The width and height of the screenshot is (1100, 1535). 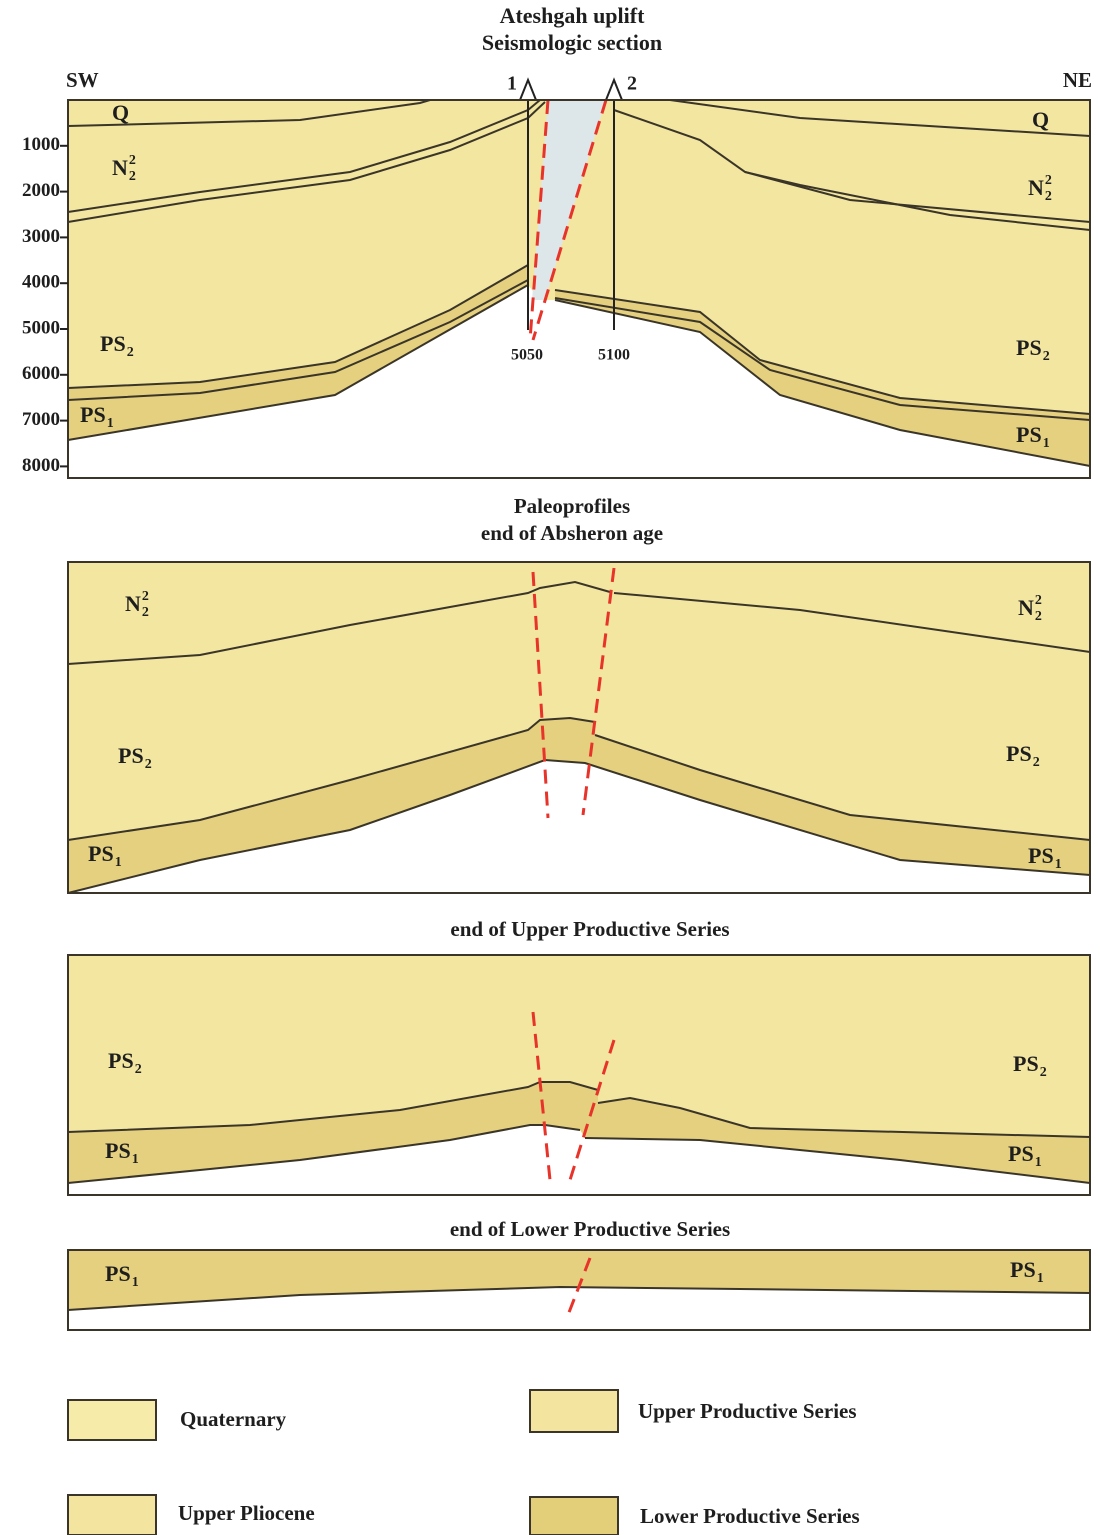 I want to click on depth-tick-label: 5000, so click(x=41, y=327).